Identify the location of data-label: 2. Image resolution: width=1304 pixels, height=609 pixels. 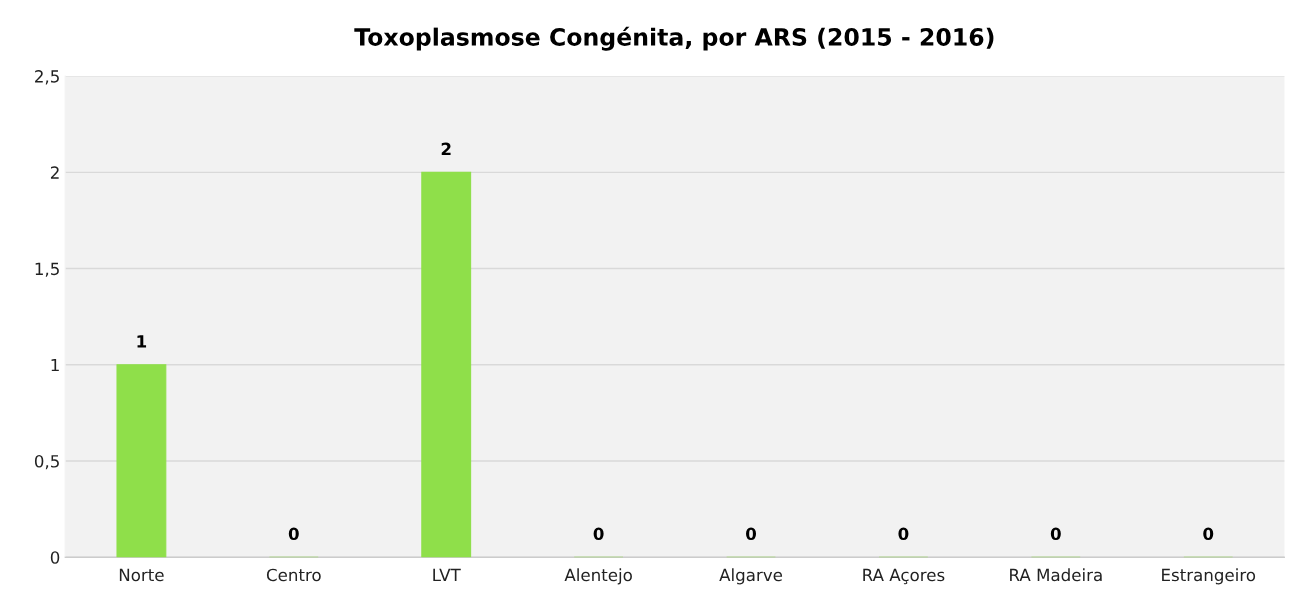
(446, 148).